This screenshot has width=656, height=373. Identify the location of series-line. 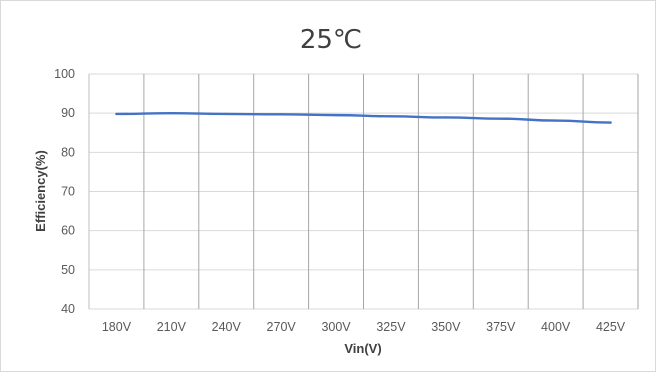
(363, 117).